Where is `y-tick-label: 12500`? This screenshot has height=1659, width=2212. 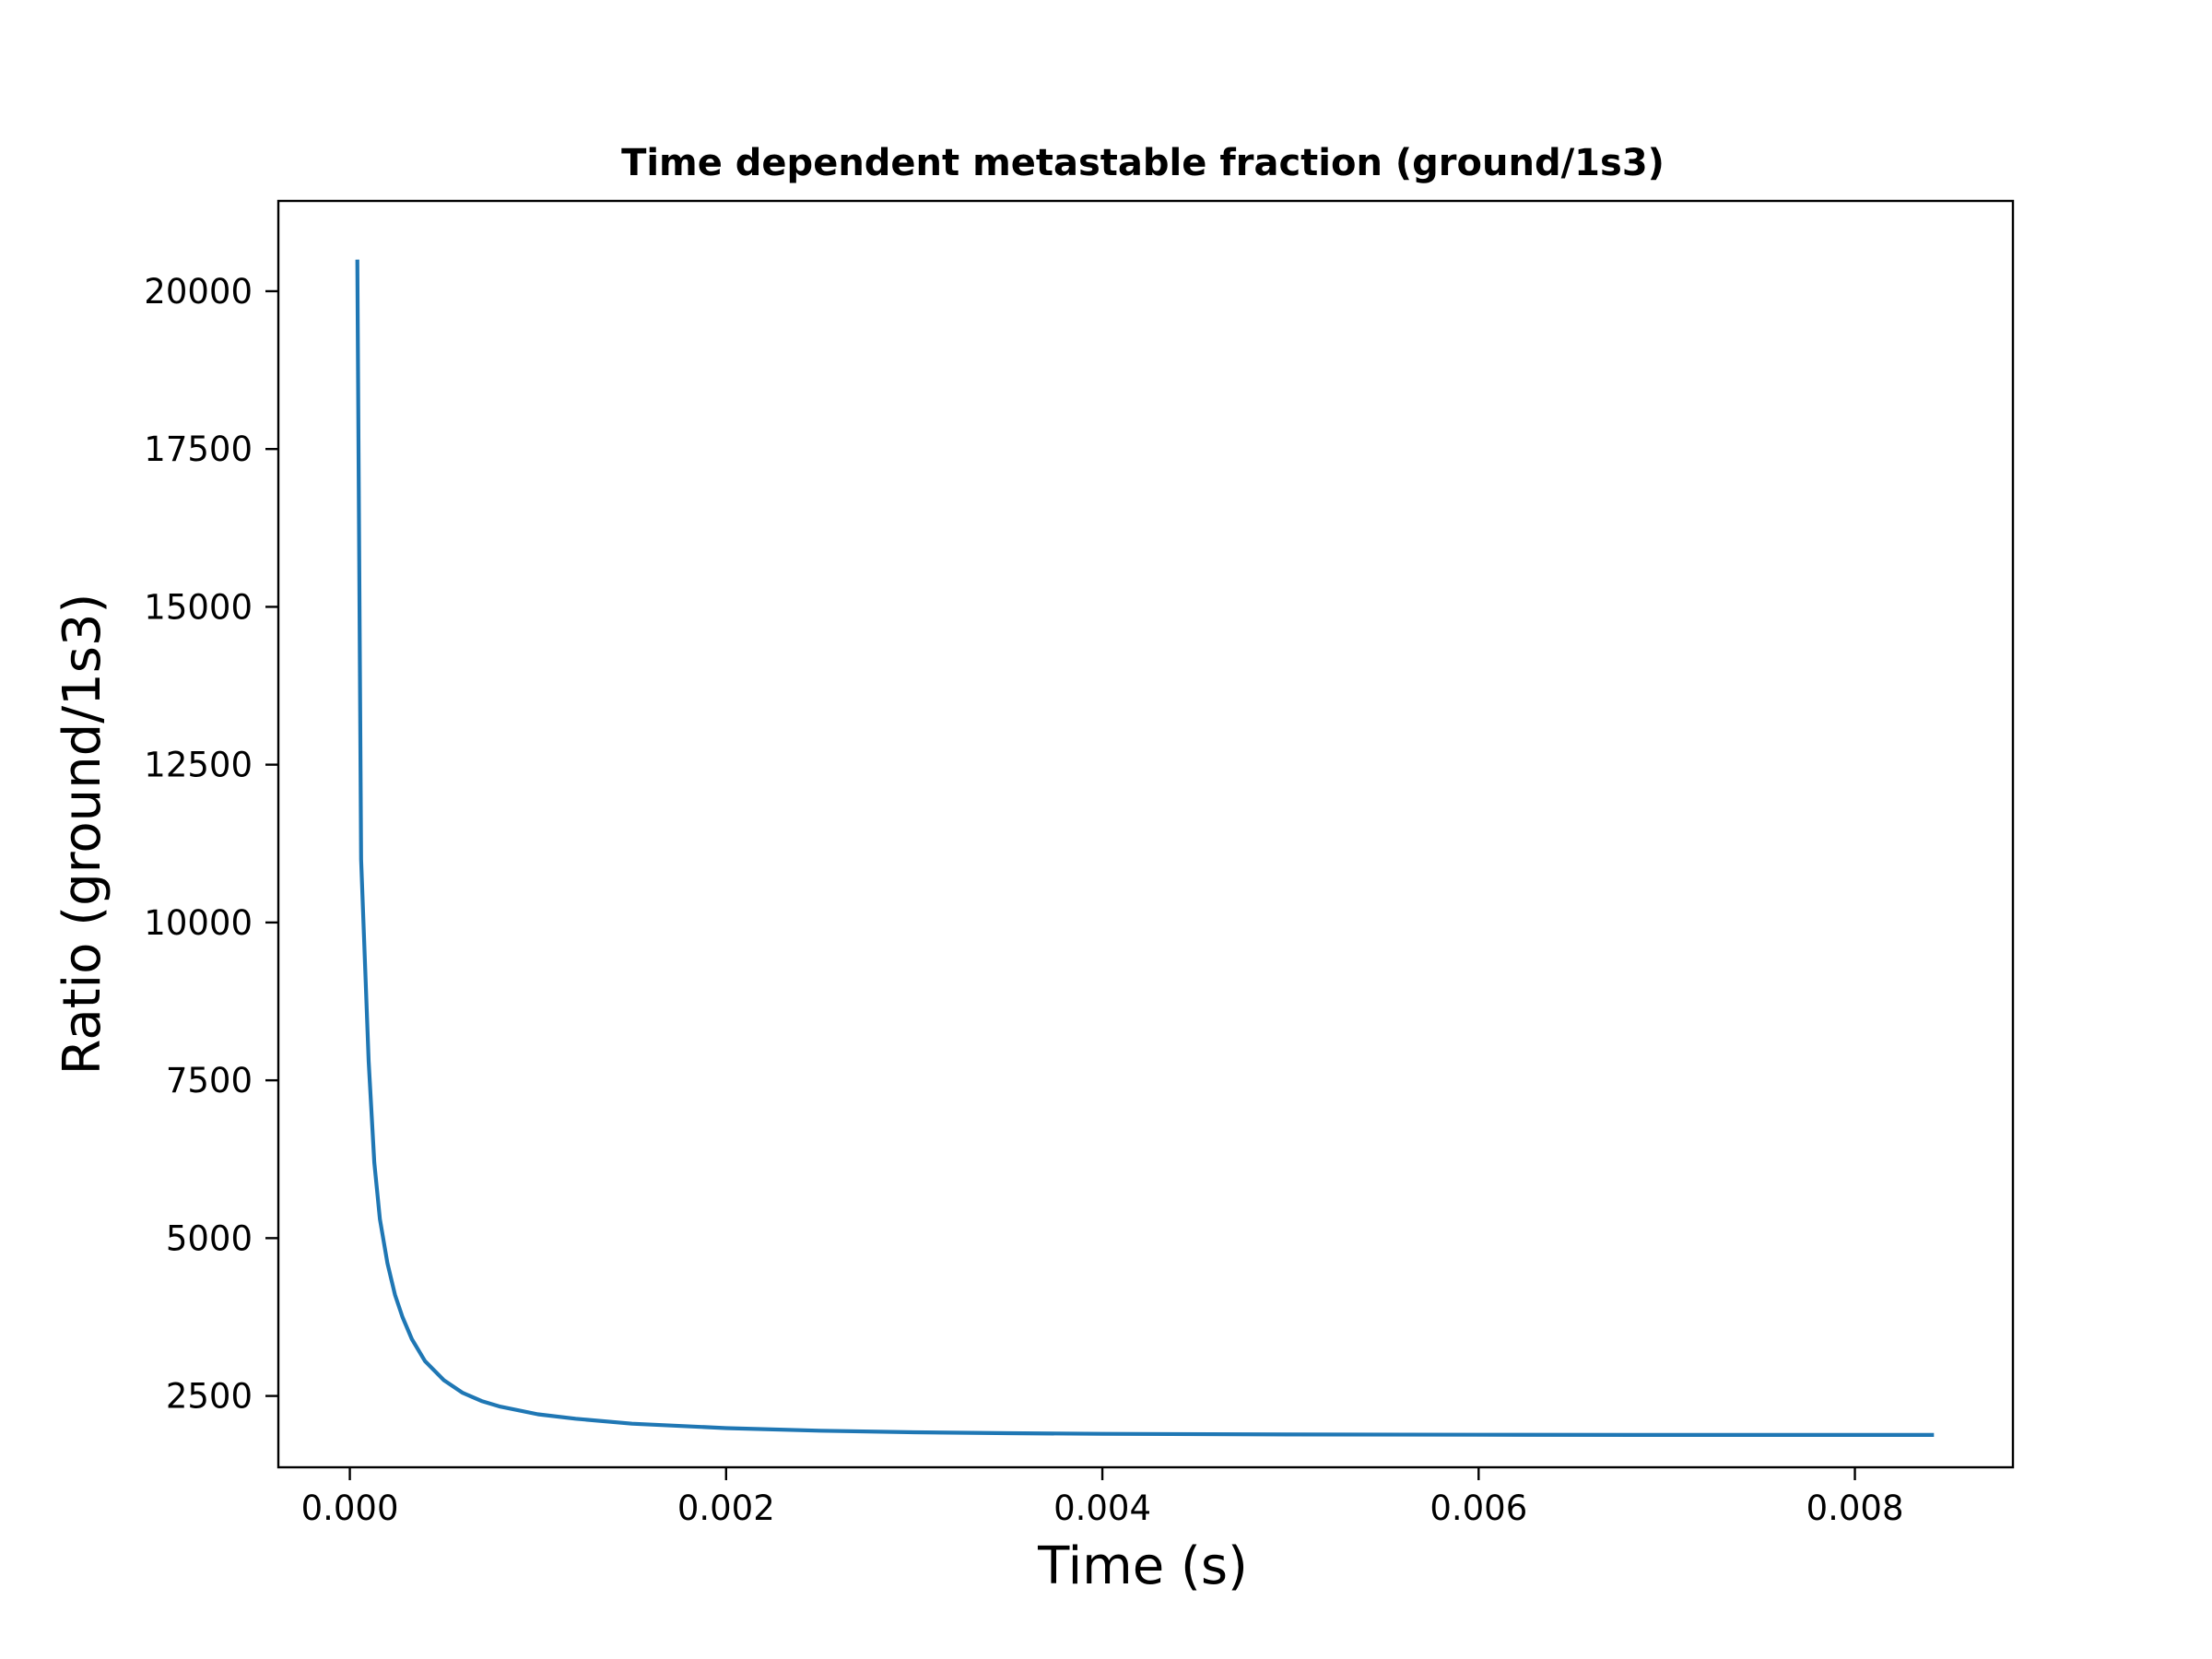 y-tick-label: 12500 is located at coordinates (198, 765).